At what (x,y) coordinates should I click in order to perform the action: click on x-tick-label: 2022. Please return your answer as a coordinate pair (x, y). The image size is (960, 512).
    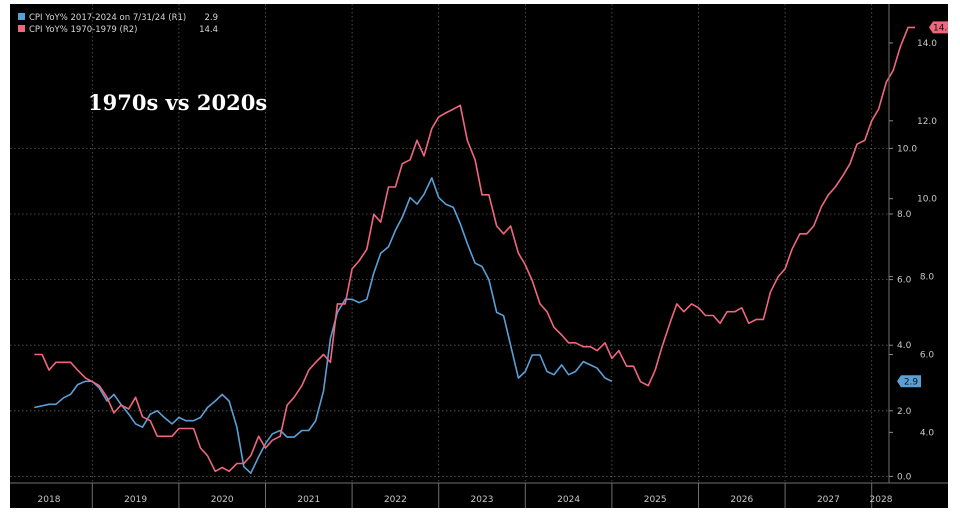
    Looking at the image, I should click on (395, 500).